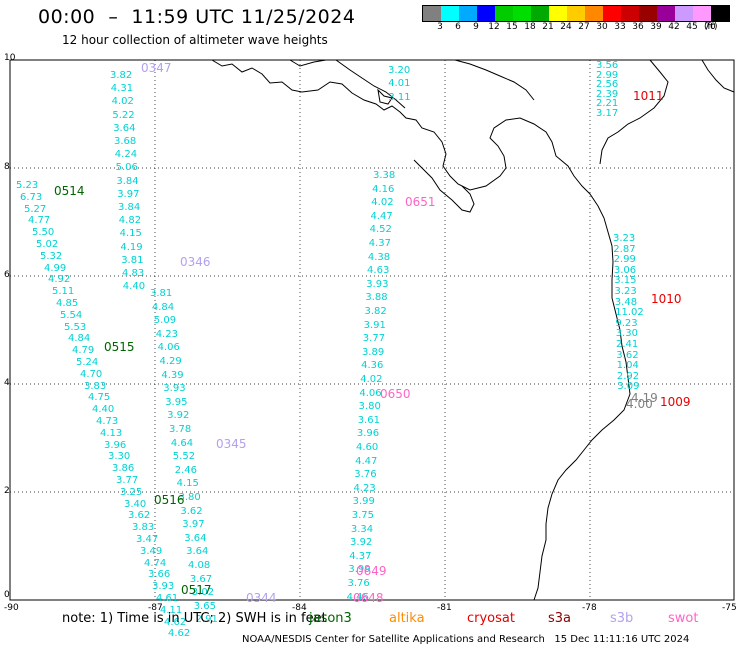 This screenshot has width=740, height=650. I want to click on swh-reading: 3.06, so click(625, 270).